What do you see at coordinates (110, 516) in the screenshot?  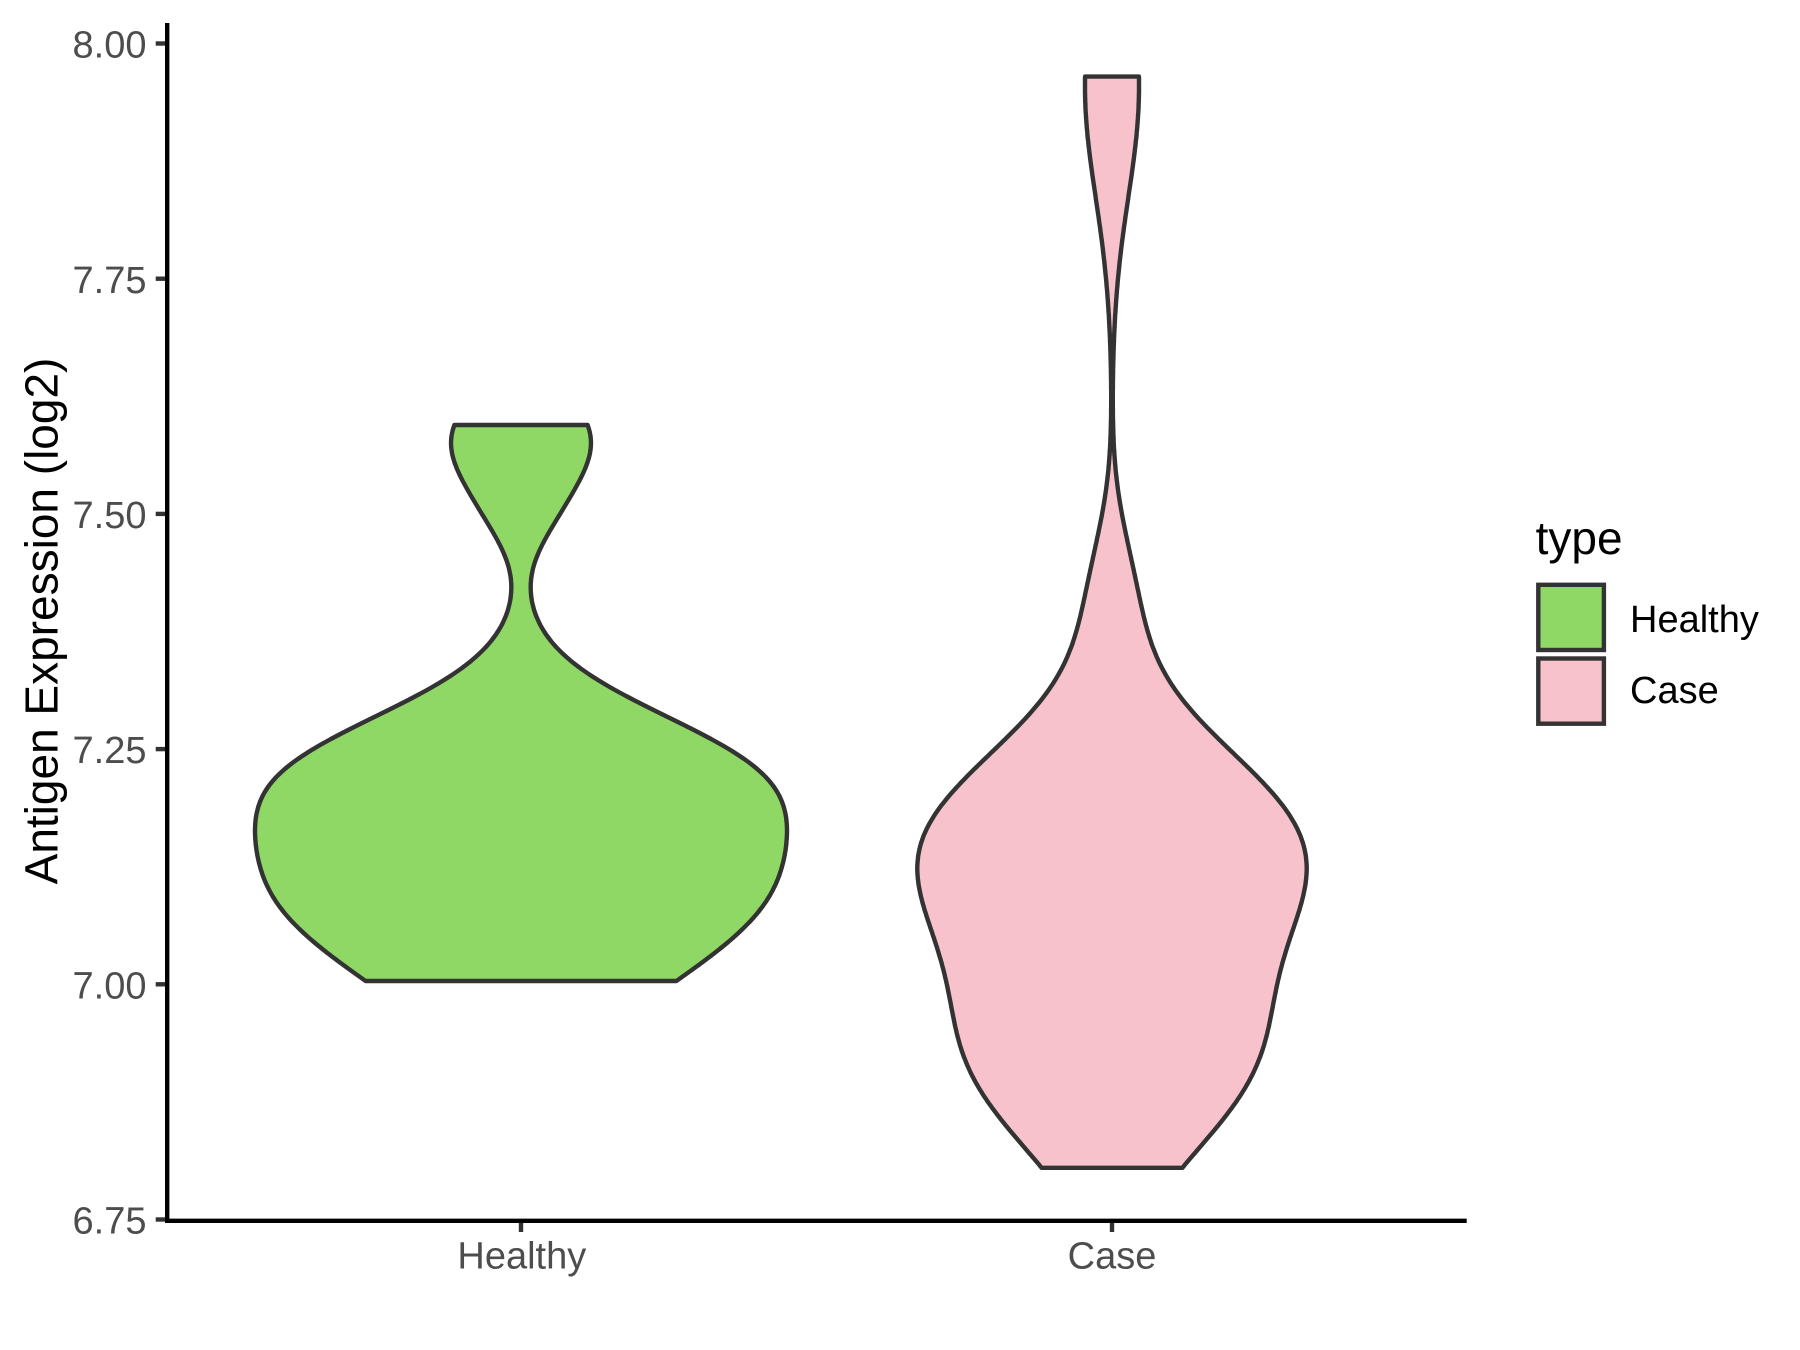 I see `svg-text: 7.50` at bounding box center [110, 516].